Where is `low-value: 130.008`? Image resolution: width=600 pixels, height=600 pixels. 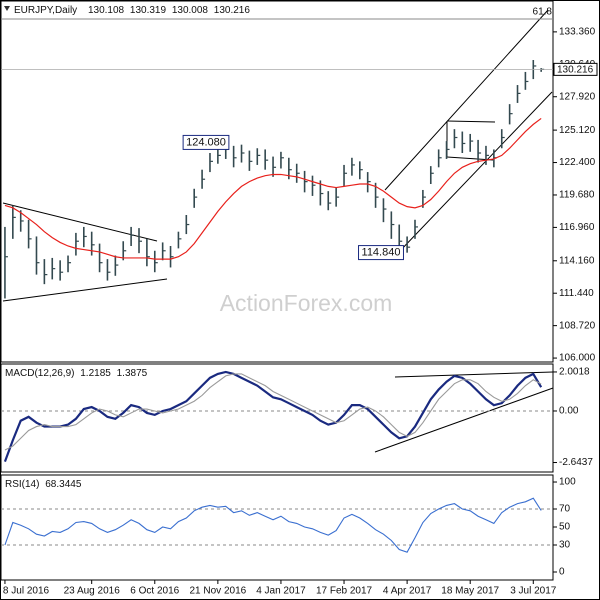 low-value: 130.008 is located at coordinates (190, 10).